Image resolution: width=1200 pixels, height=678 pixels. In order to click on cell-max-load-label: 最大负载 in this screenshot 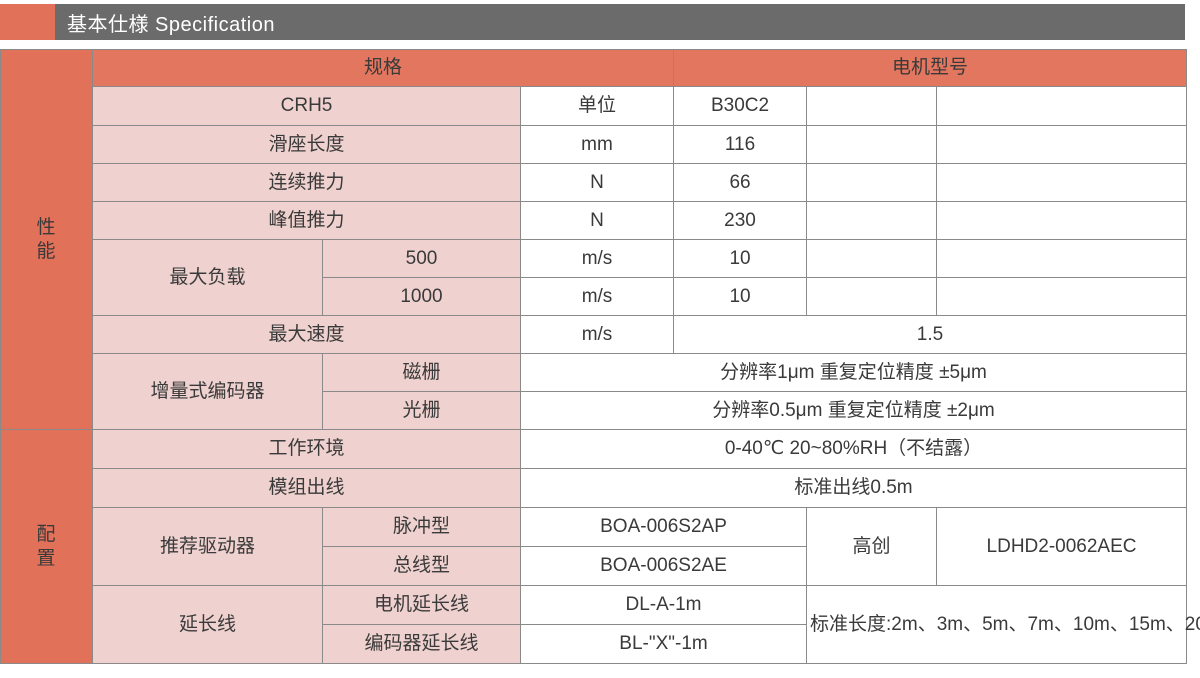, I will do `click(207, 277)`.